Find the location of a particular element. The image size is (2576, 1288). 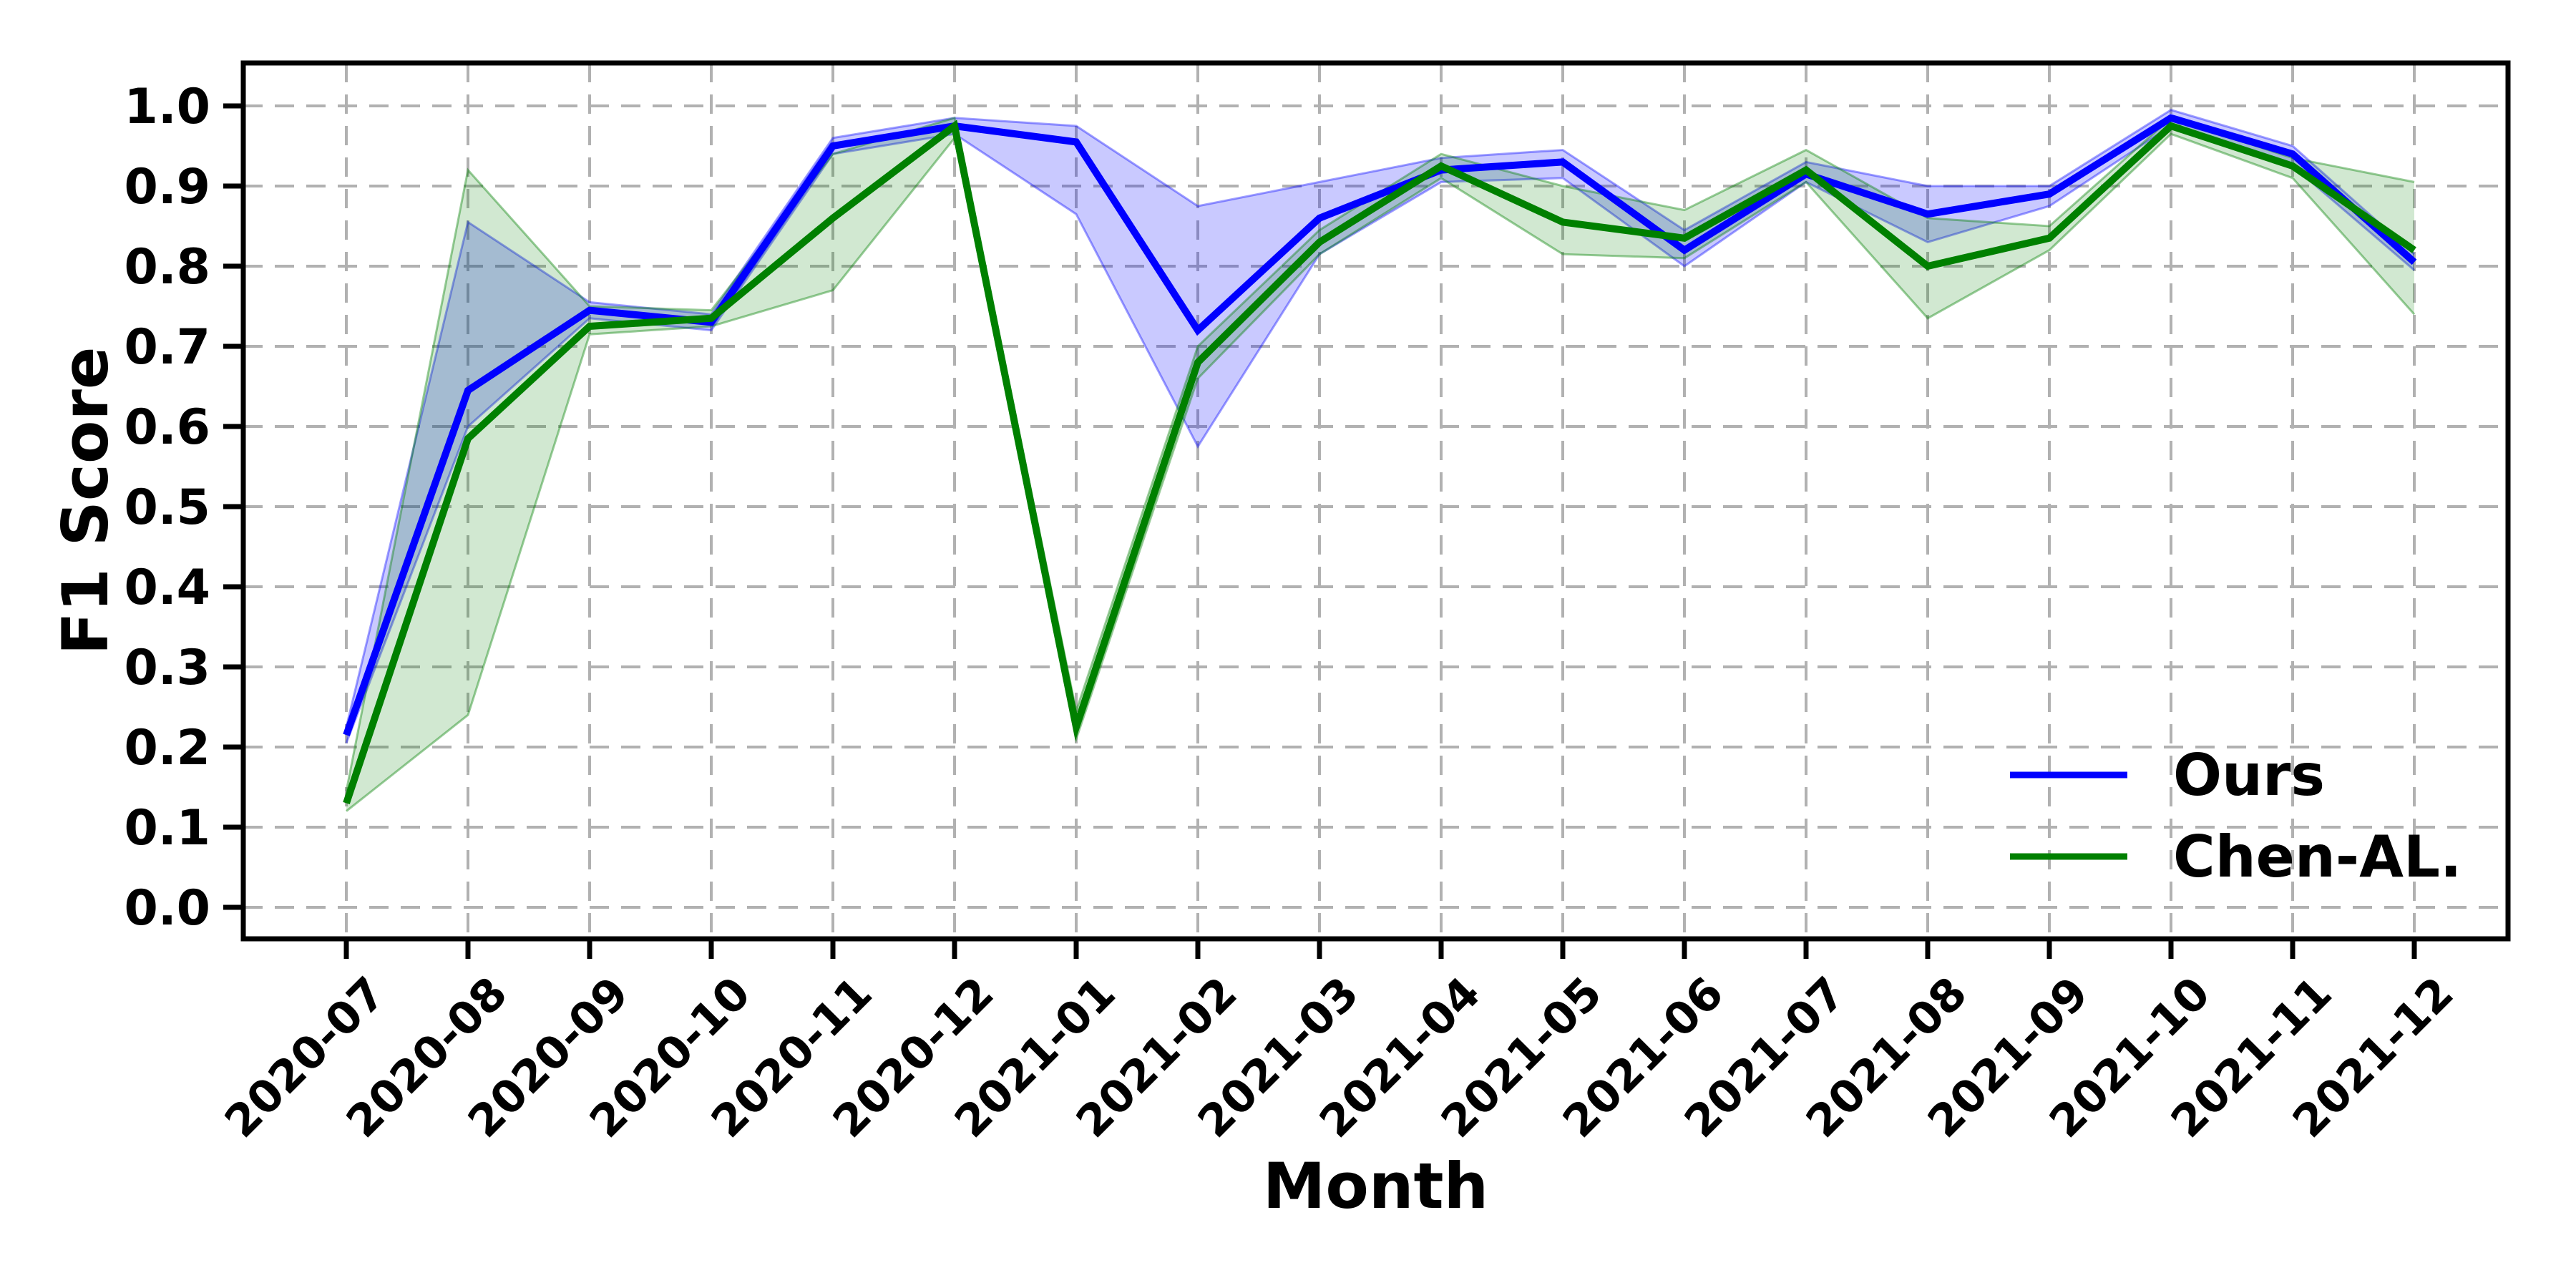

y-tick-label: 0.2 is located at coordinates (167, 748).